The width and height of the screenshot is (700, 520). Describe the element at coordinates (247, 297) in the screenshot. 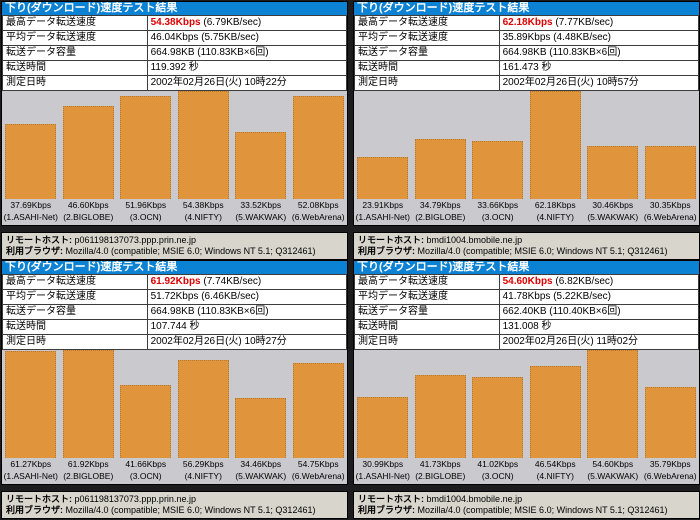

I see `row-value: 51.72Kbps (6.46KB/sec)` at that location.